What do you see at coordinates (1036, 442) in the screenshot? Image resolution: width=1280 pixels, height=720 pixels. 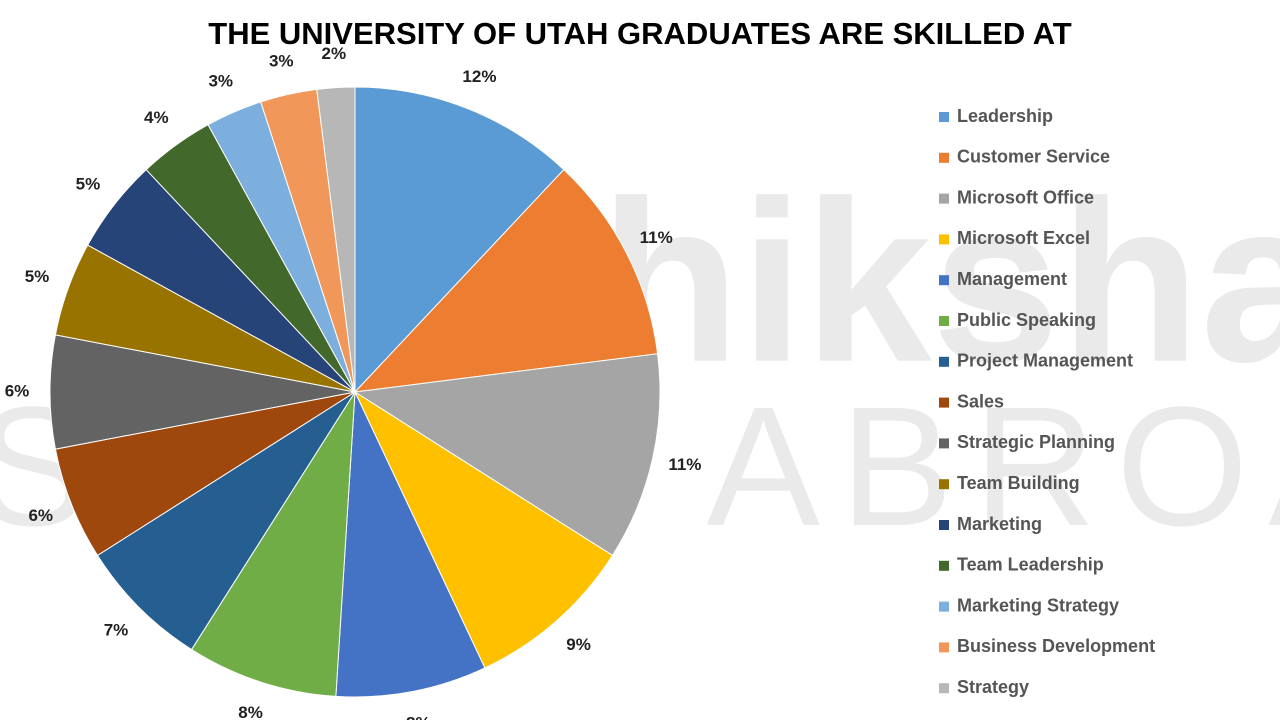 I see `legend-label: Strategic Planning` at bounding box center [1036, 442].